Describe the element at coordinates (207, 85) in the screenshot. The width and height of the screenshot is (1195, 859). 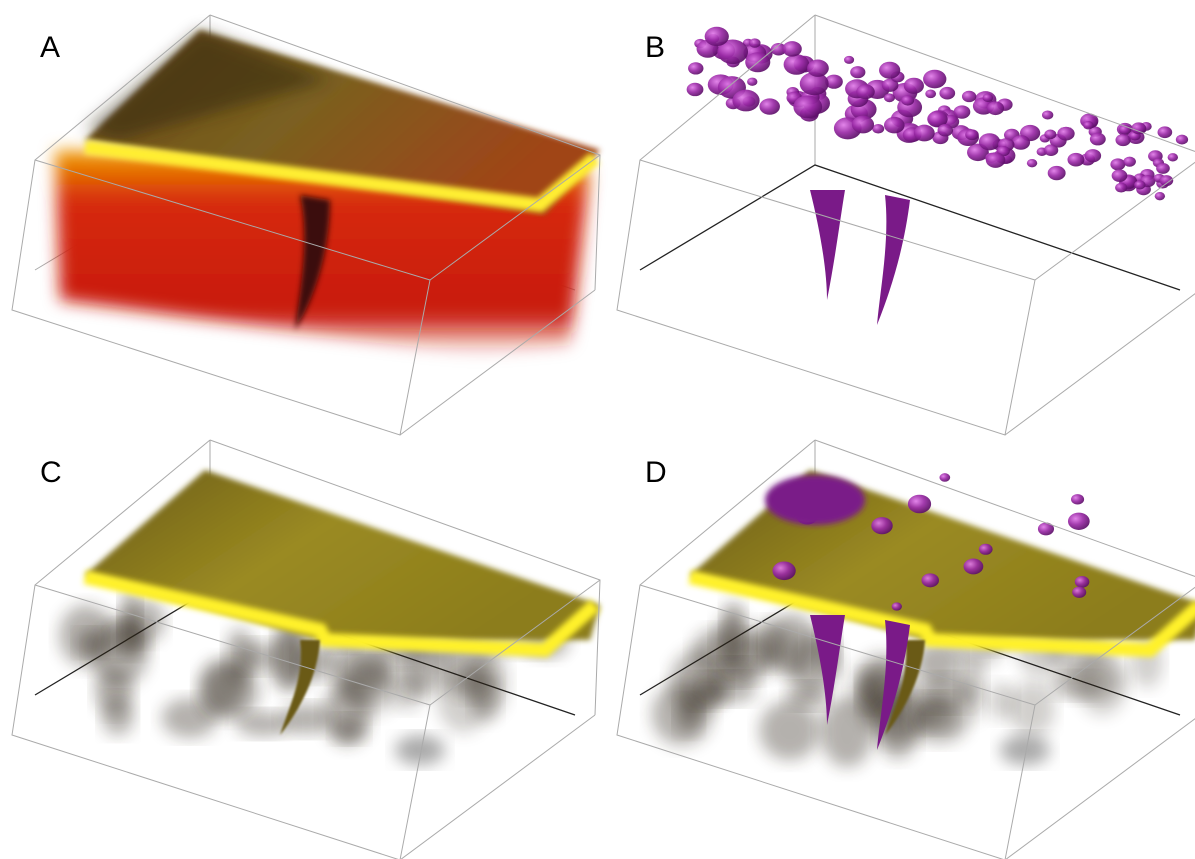
I see `dark-band` at that location.